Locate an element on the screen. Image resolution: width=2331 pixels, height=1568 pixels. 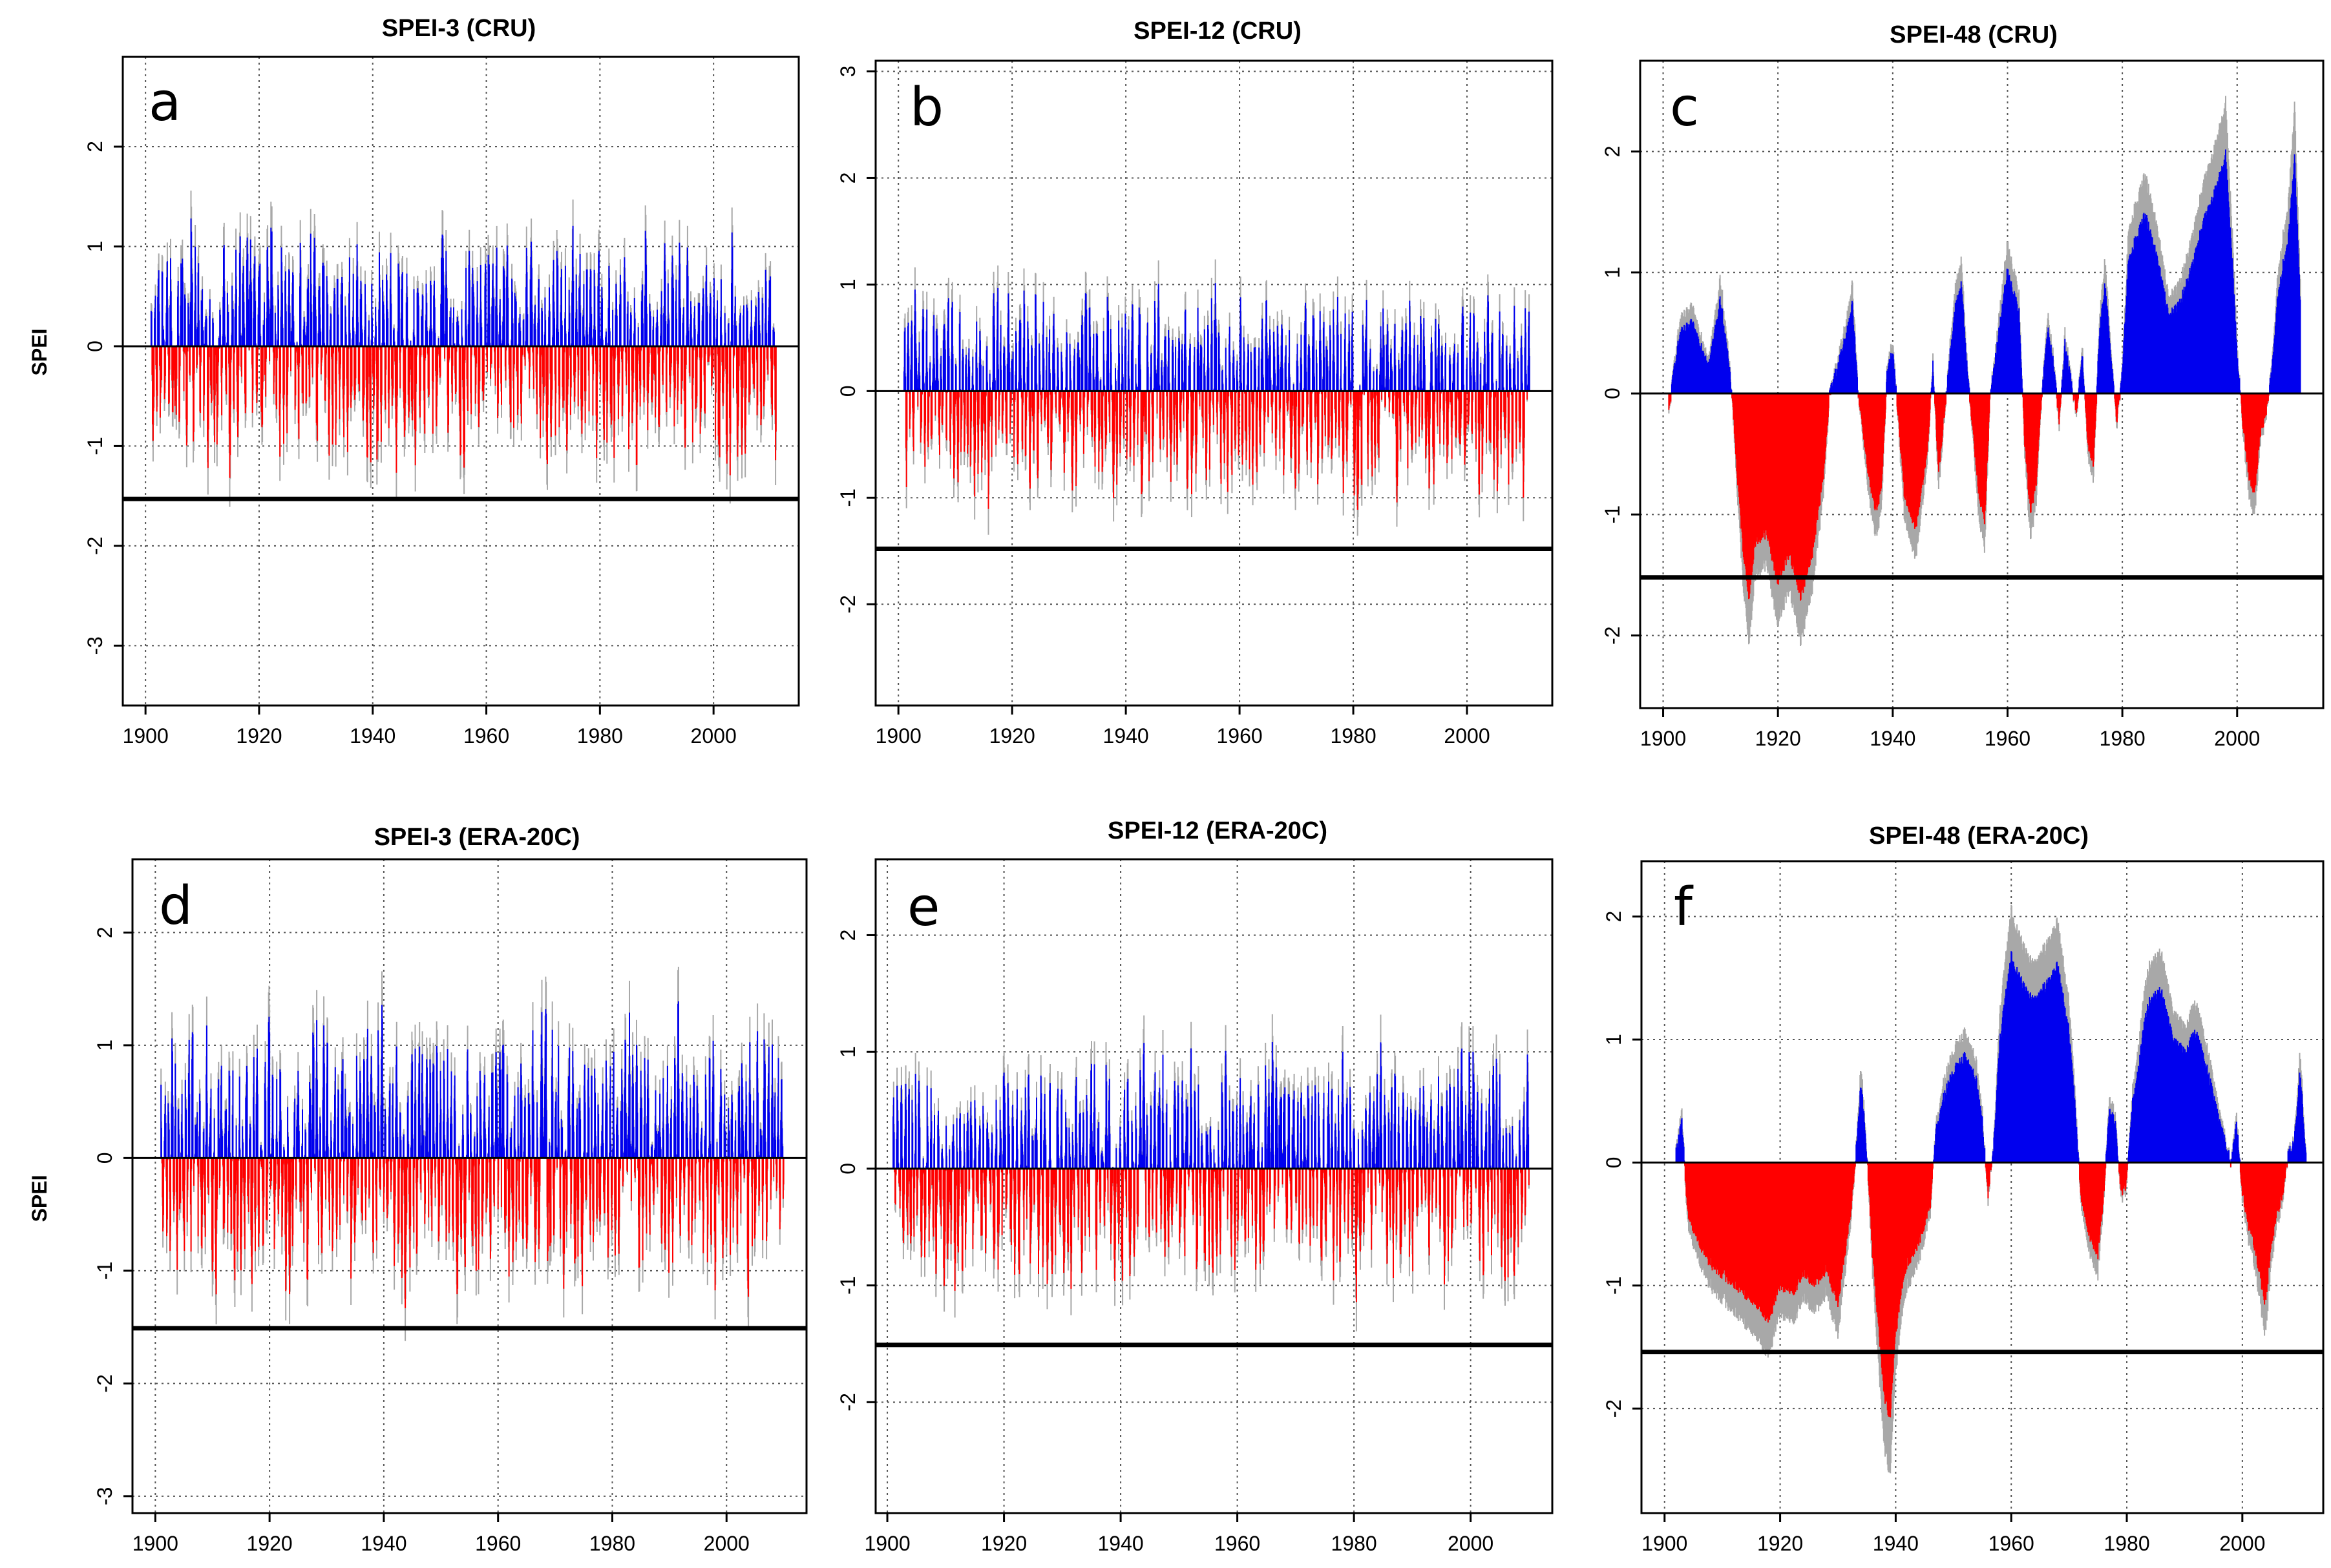
panel-letter: e is located at coordinates (924, 907).